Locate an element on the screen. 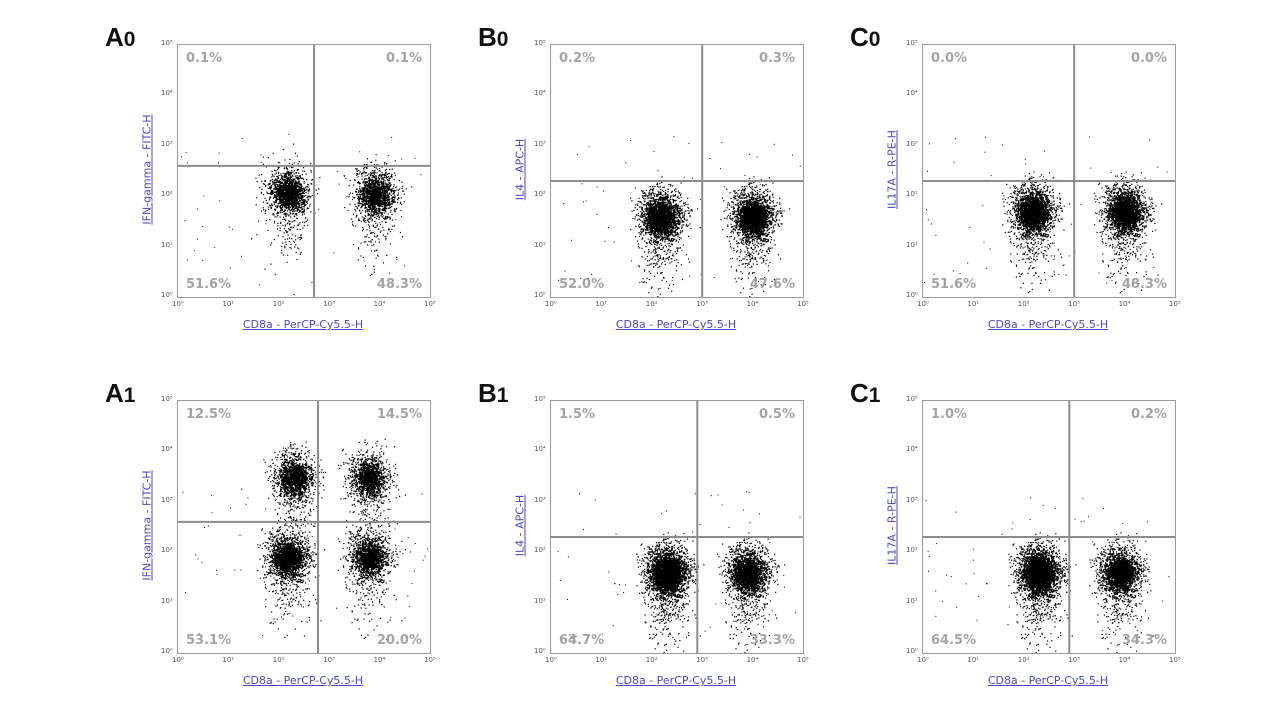 The height and width of the screenshot is (720, 1280). y-tick-label: 10³ is located at coordinates (167, 144).